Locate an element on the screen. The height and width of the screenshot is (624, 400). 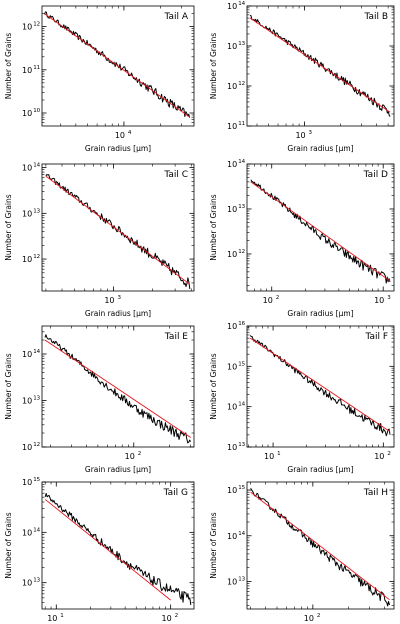
panel-title: Tail G is located at coordinates (175, 493).